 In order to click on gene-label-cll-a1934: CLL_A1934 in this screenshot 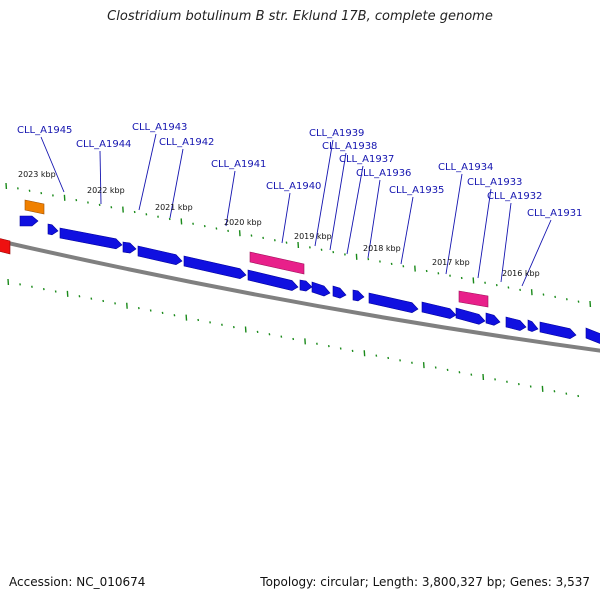, I will do `click(465, 167)`.